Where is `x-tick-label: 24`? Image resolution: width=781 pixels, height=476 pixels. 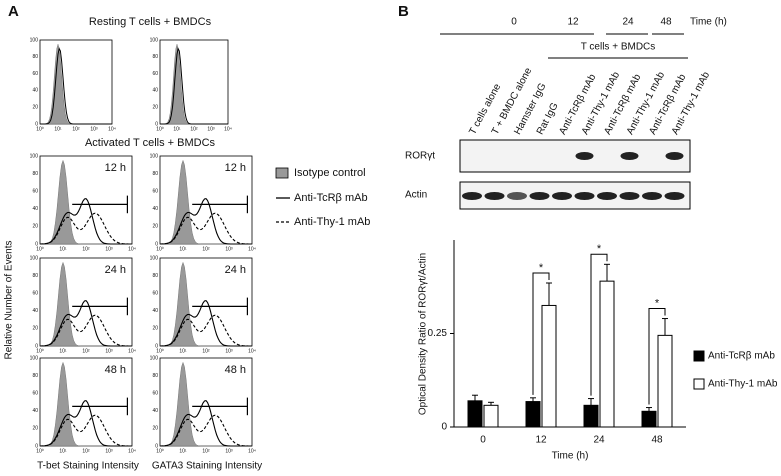
x-tick-label: 24 is located at coordinates (599, 440).